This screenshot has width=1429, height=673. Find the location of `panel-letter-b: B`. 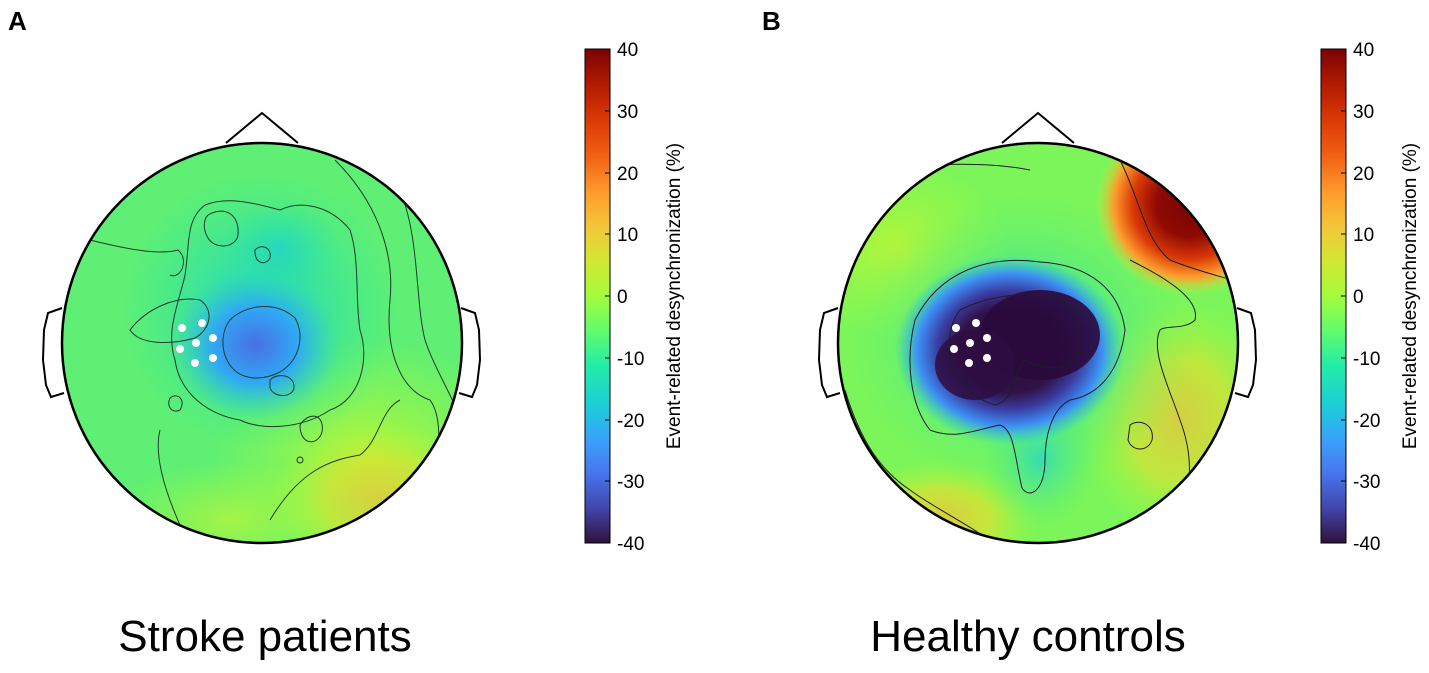

panel-letter-b: B is located at coordinates (771, 21).